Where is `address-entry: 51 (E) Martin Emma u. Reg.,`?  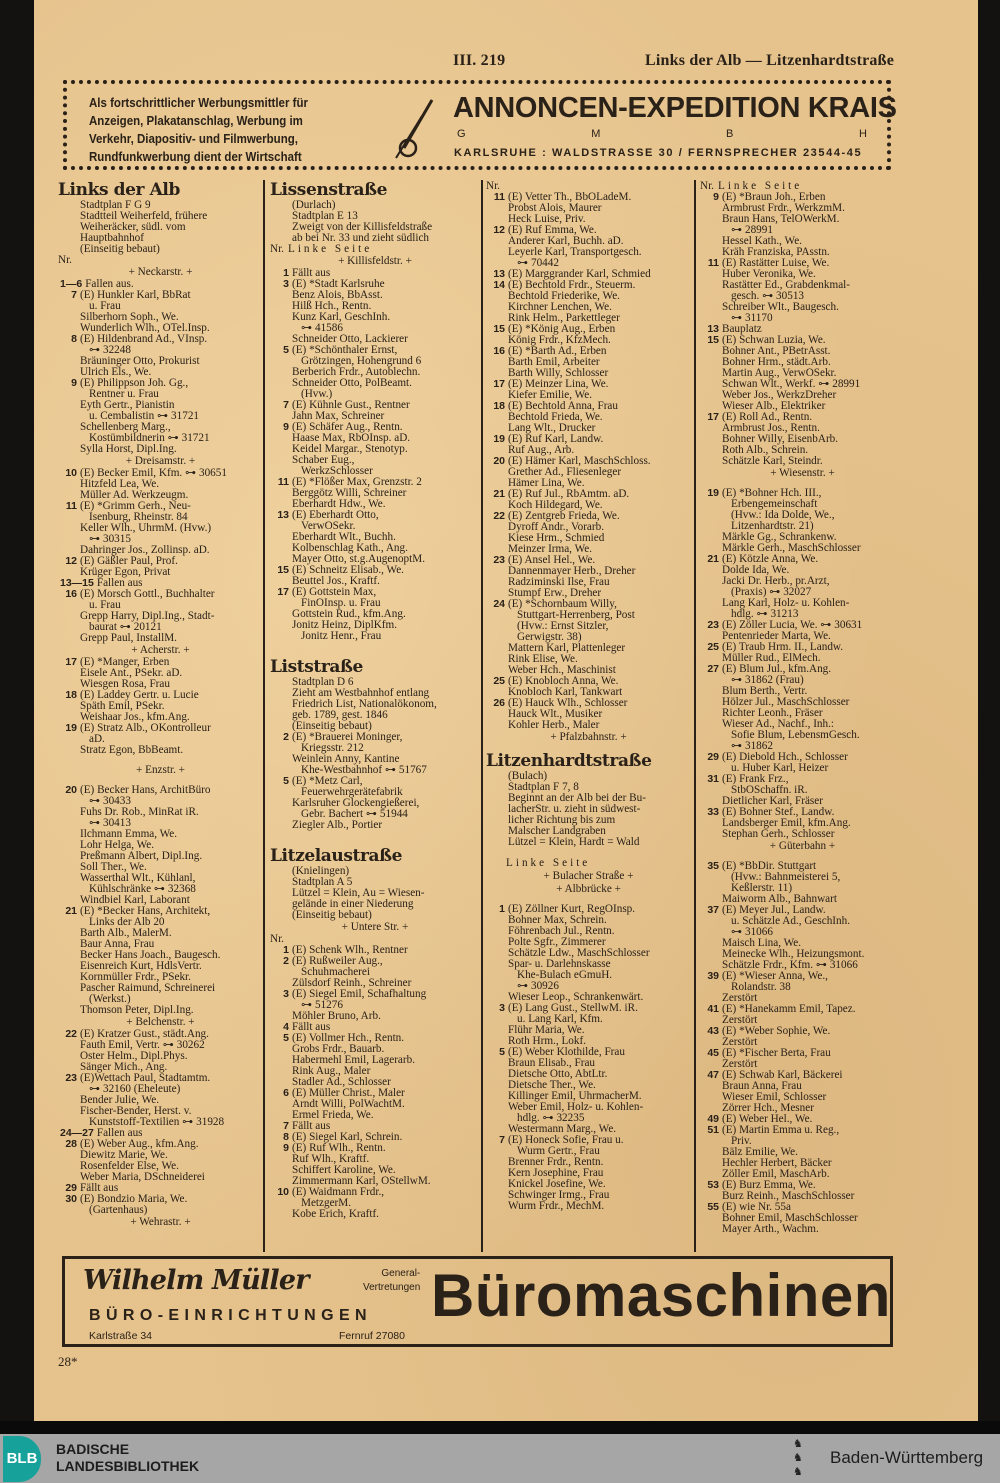
address-entry: 51 (E) Martin Emma u. Reg., is located at coordinates (802, 1130).